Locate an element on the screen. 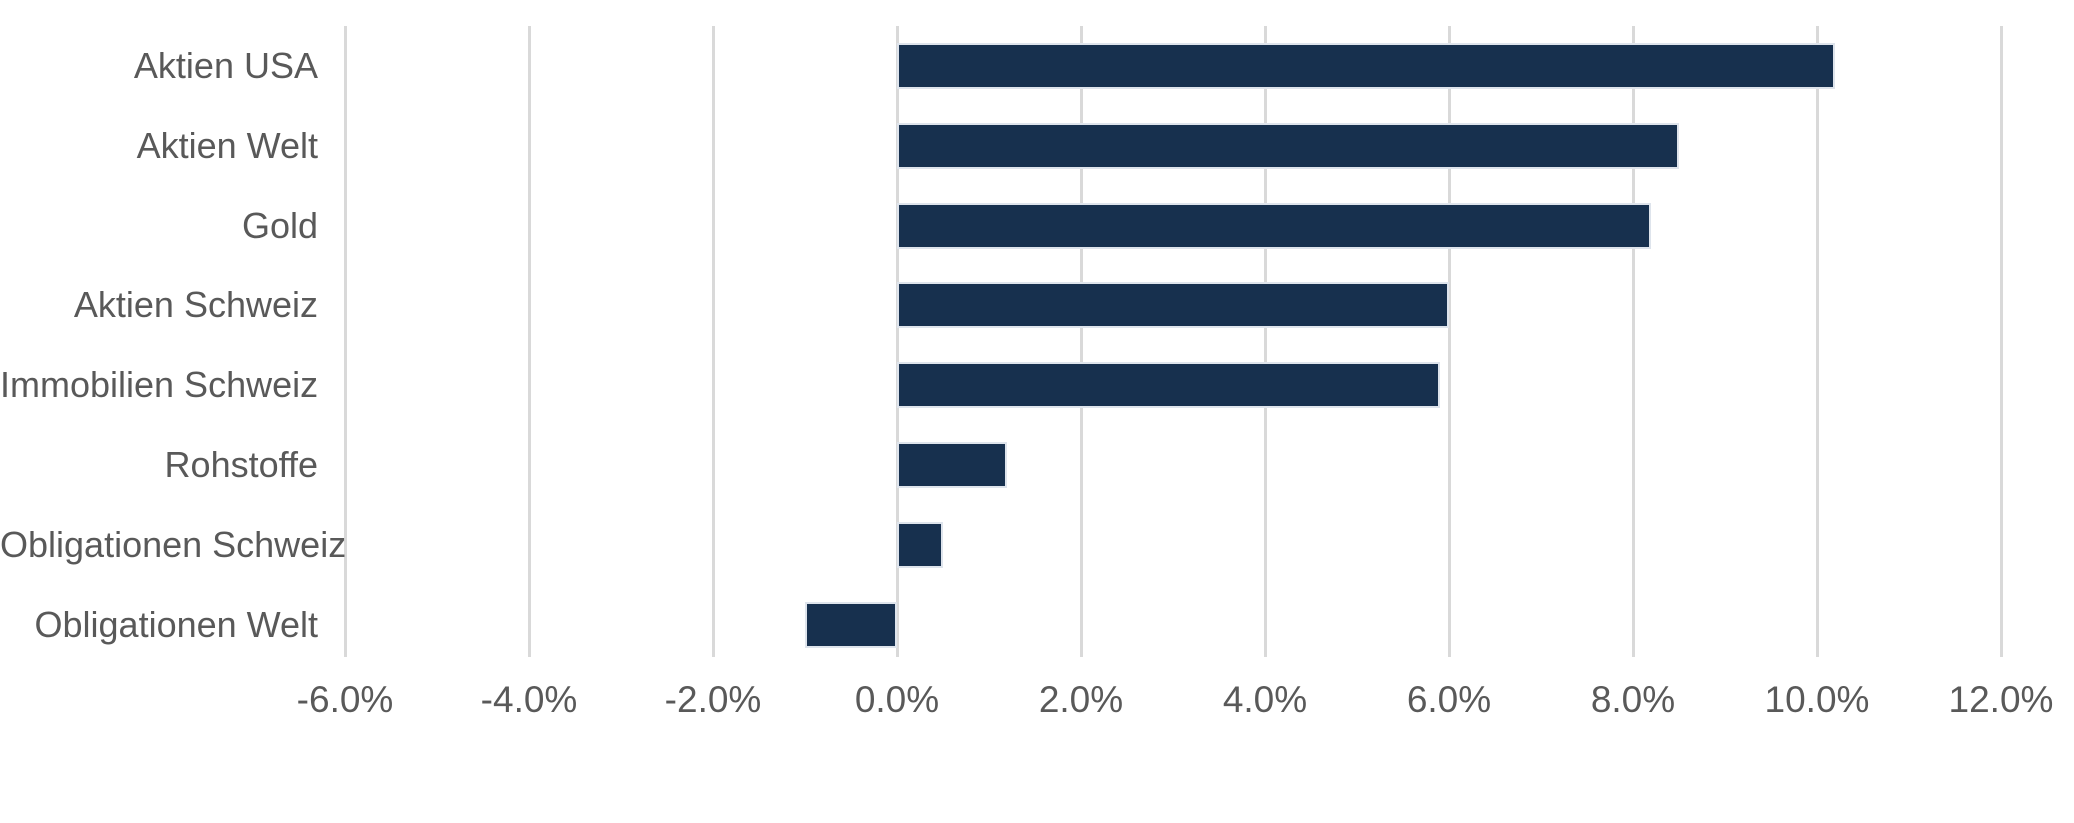 The height and width of the screenshot is (823, 2074). x-tick-label: -4.0% is located at coordinates (529, 699).